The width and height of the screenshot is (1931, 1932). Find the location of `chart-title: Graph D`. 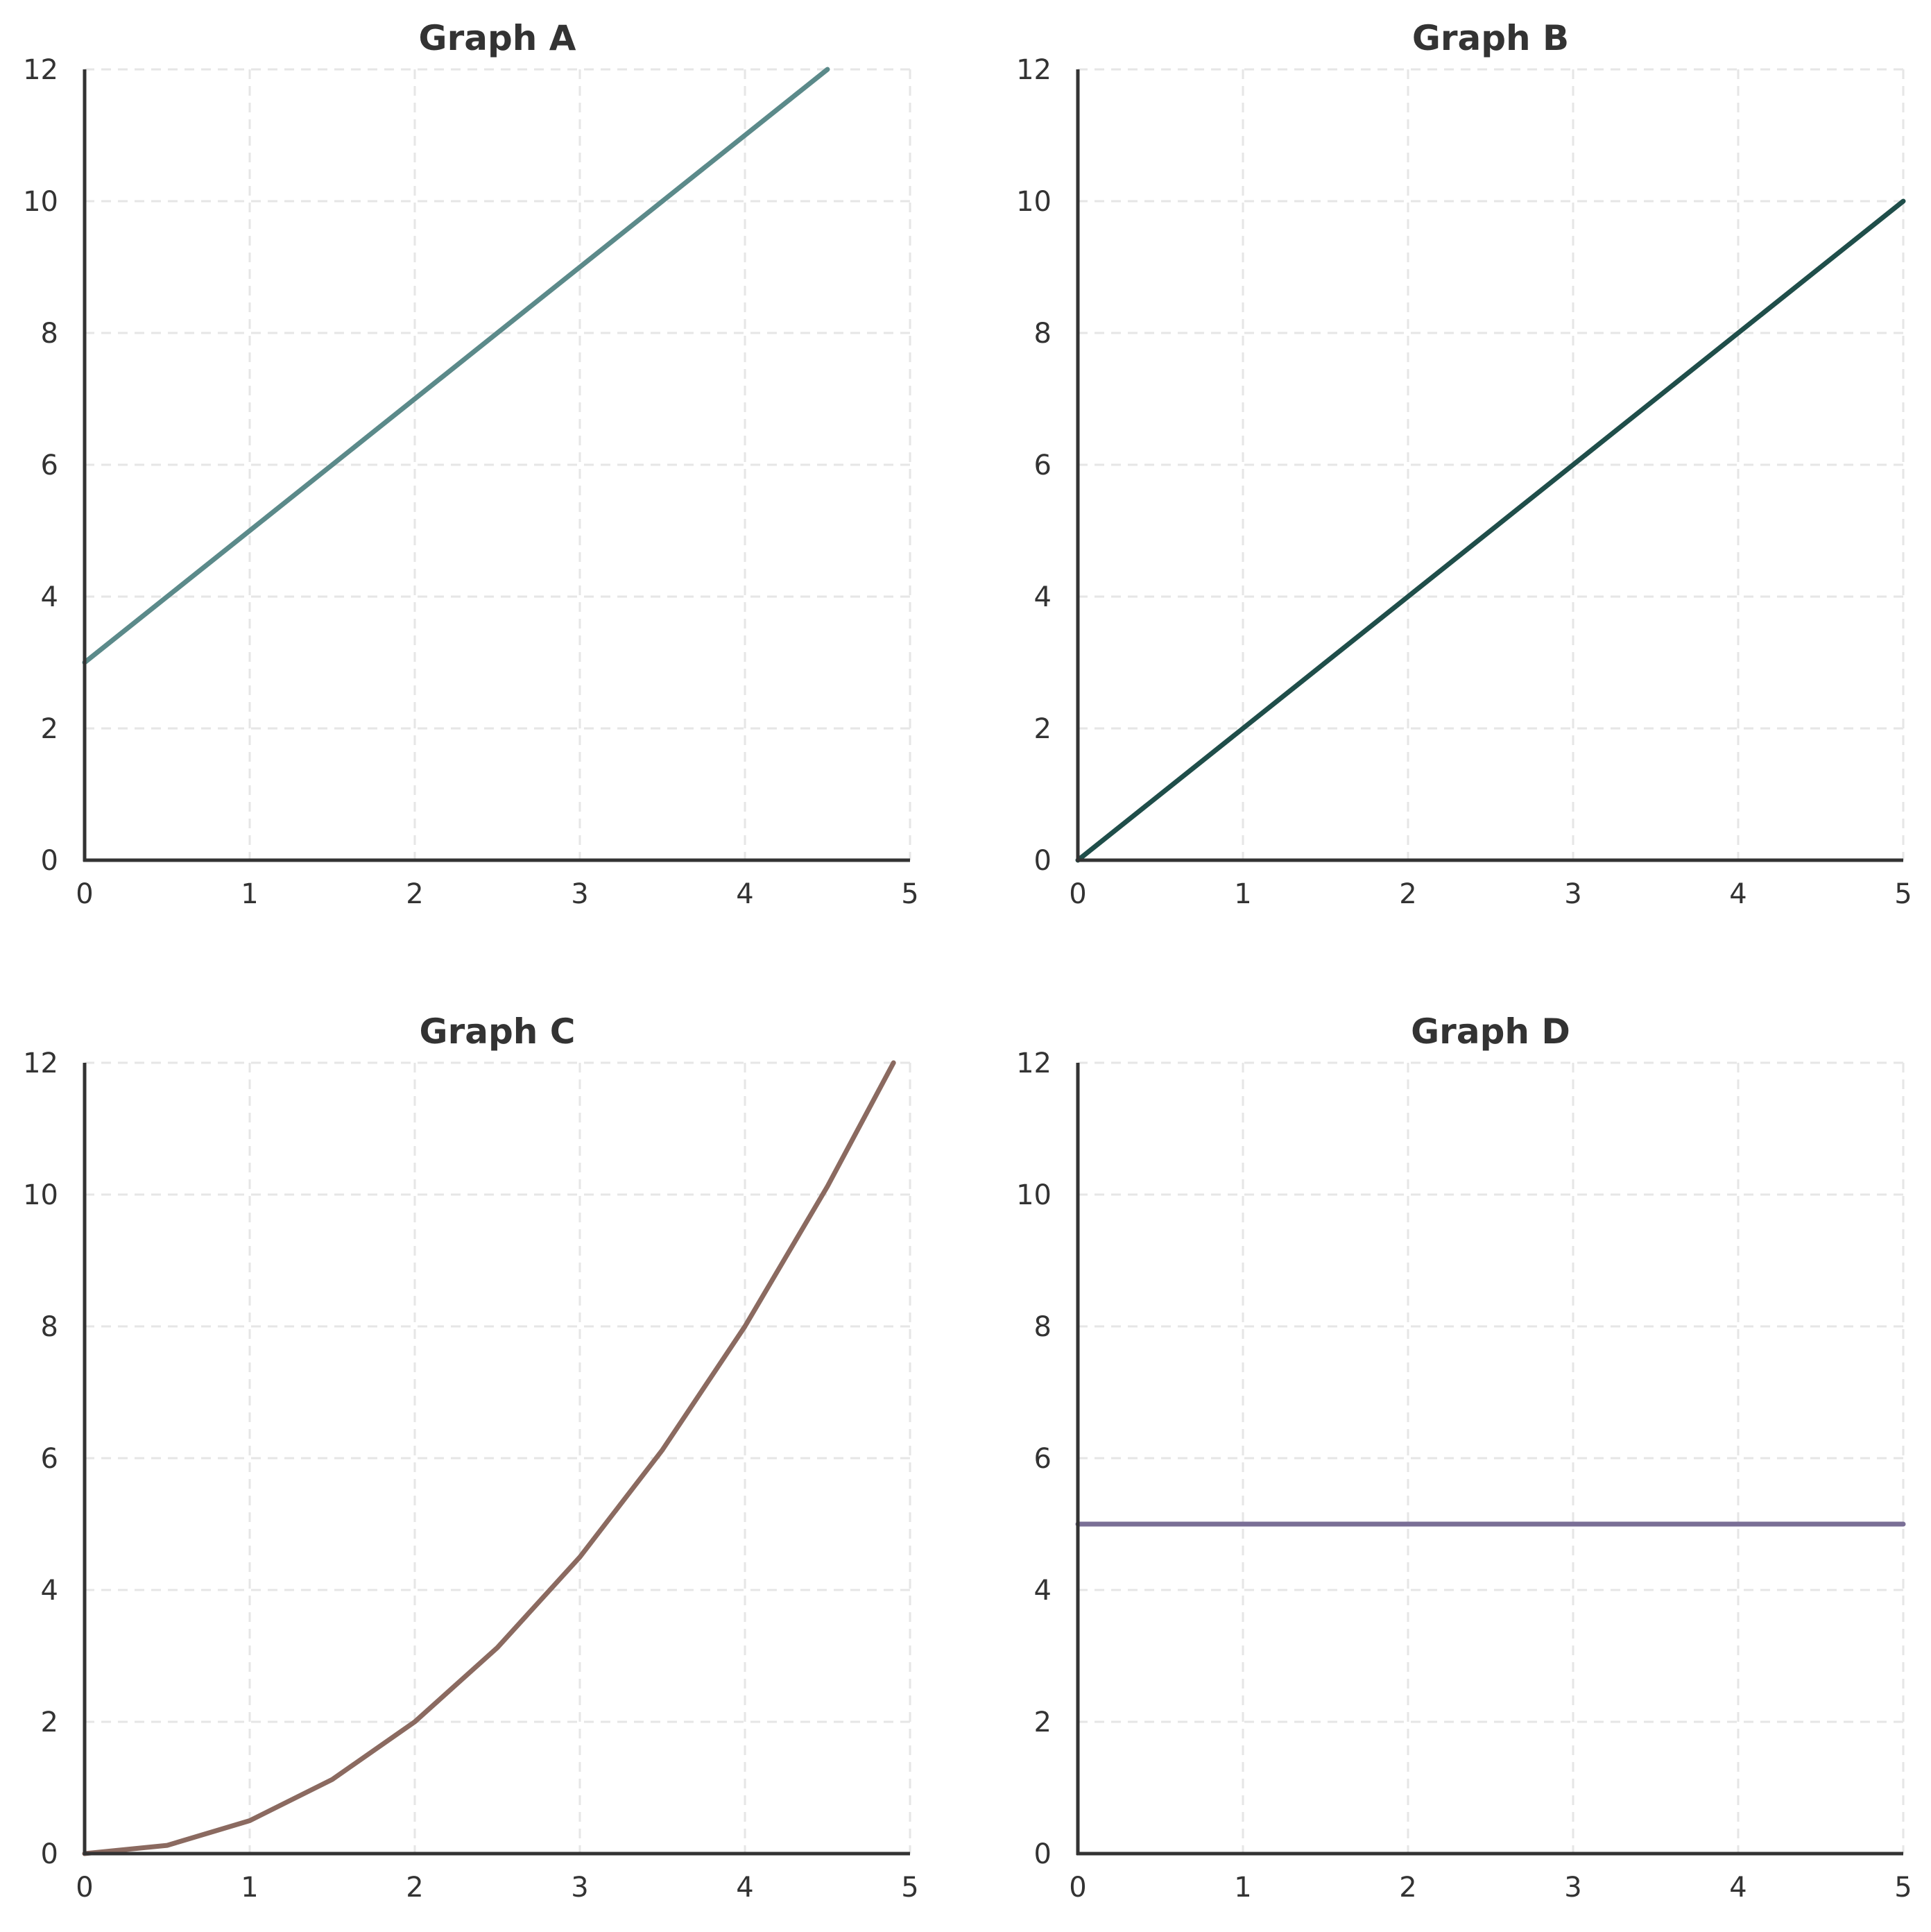

chart-title: Graph D is located at coordinates (1490, 1031).